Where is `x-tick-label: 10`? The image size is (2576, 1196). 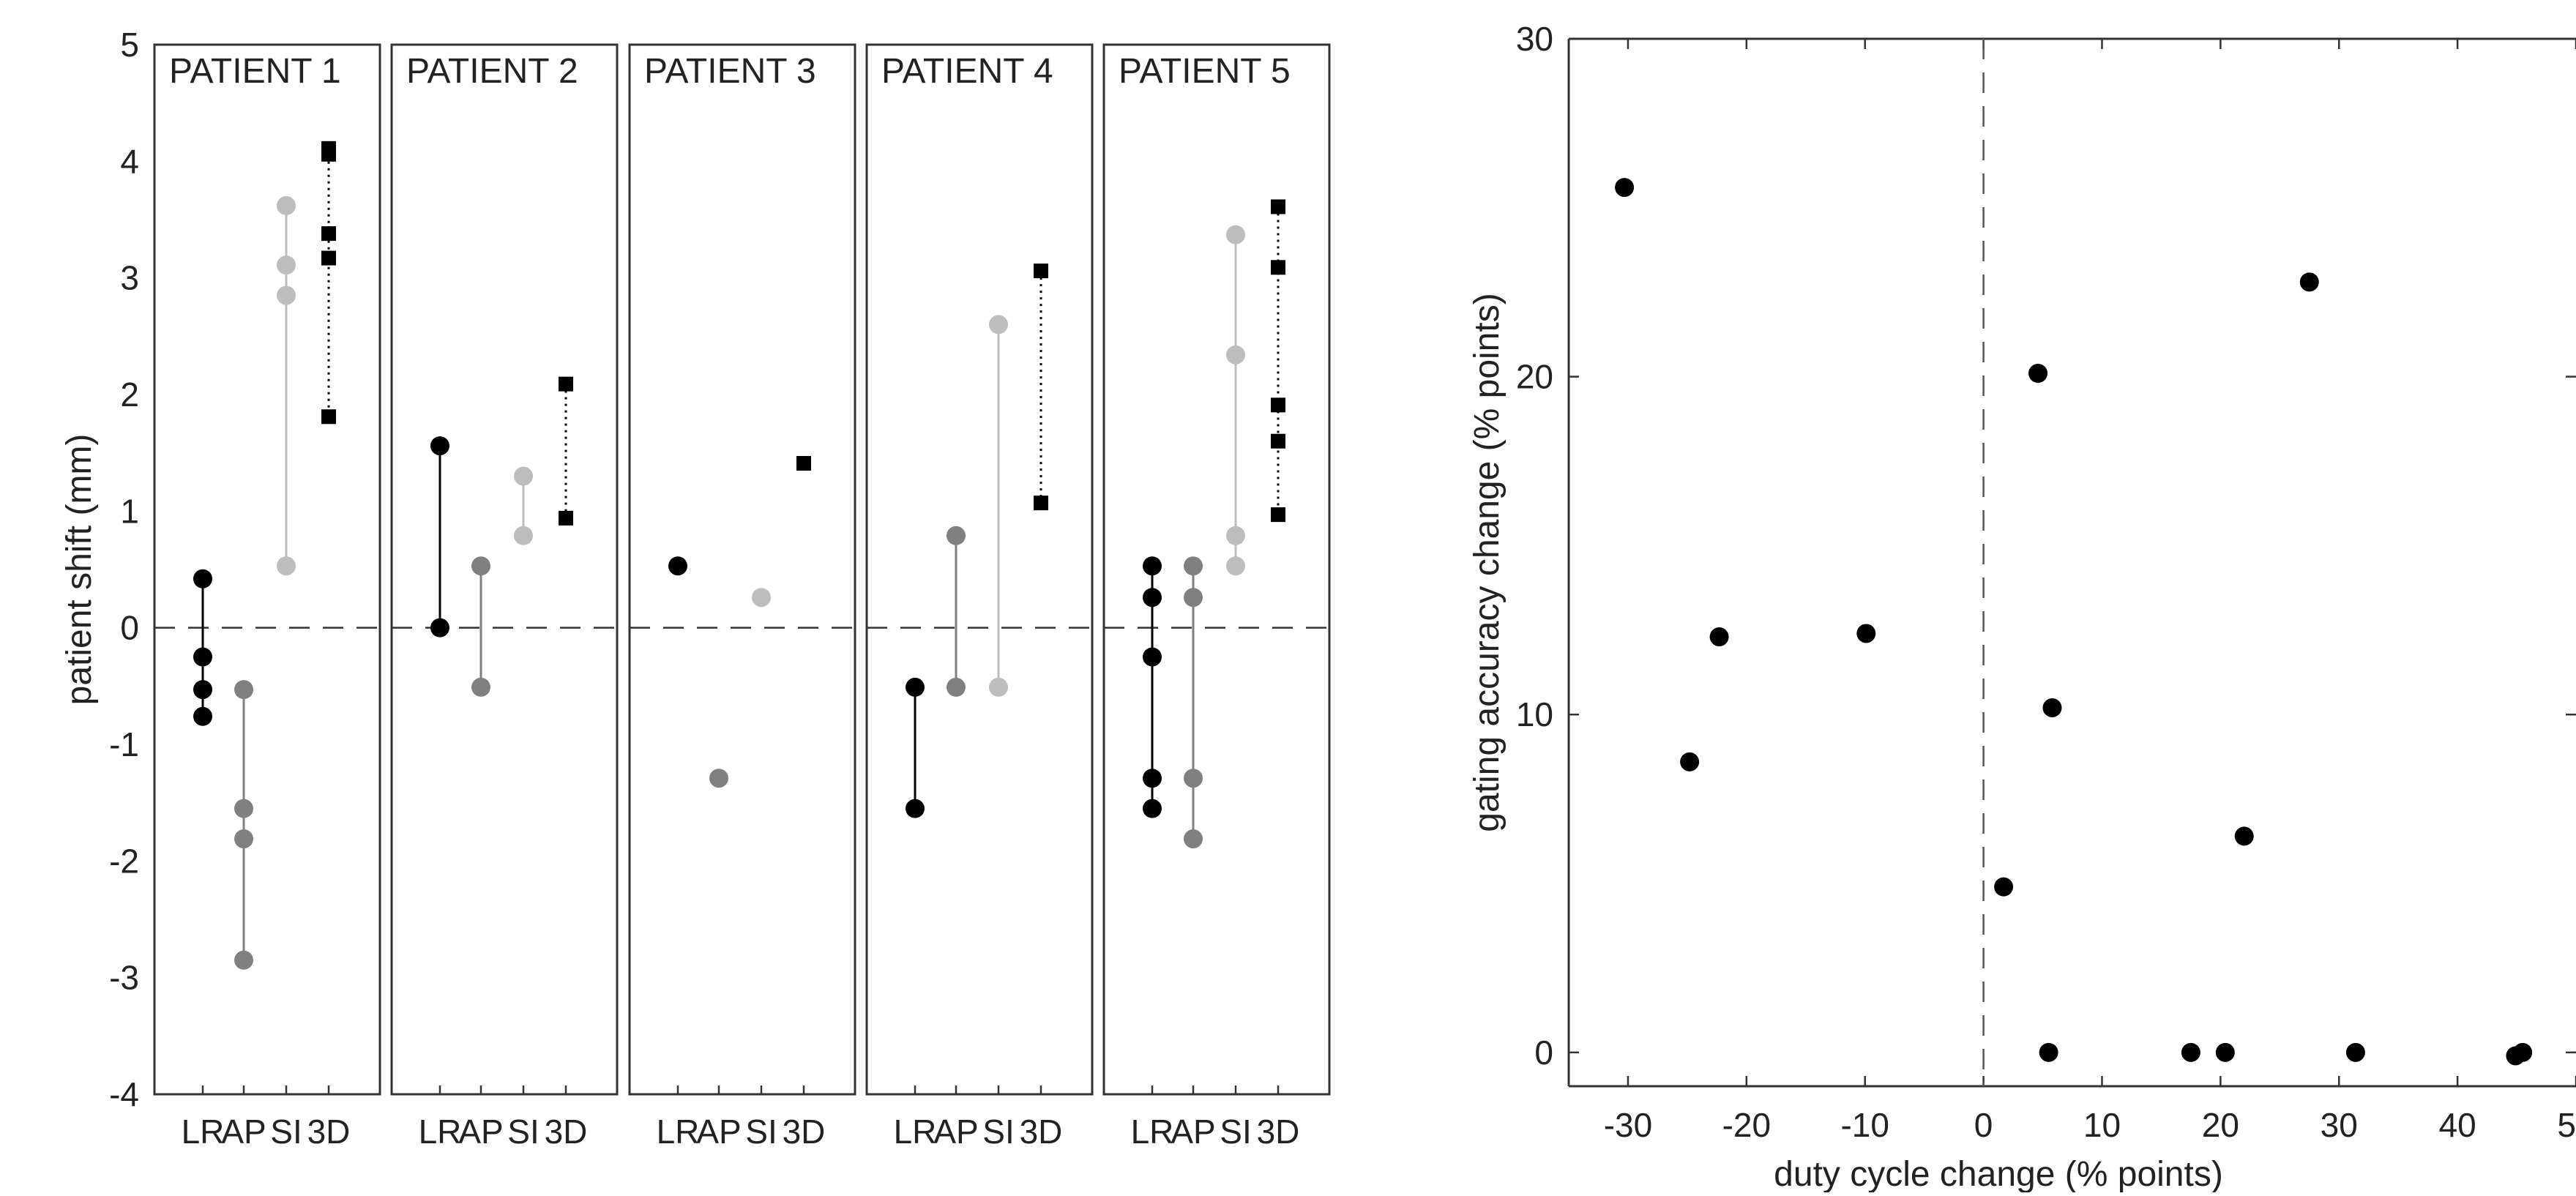 x-tick-label: 10 is located at coordinates (2102, 1125).